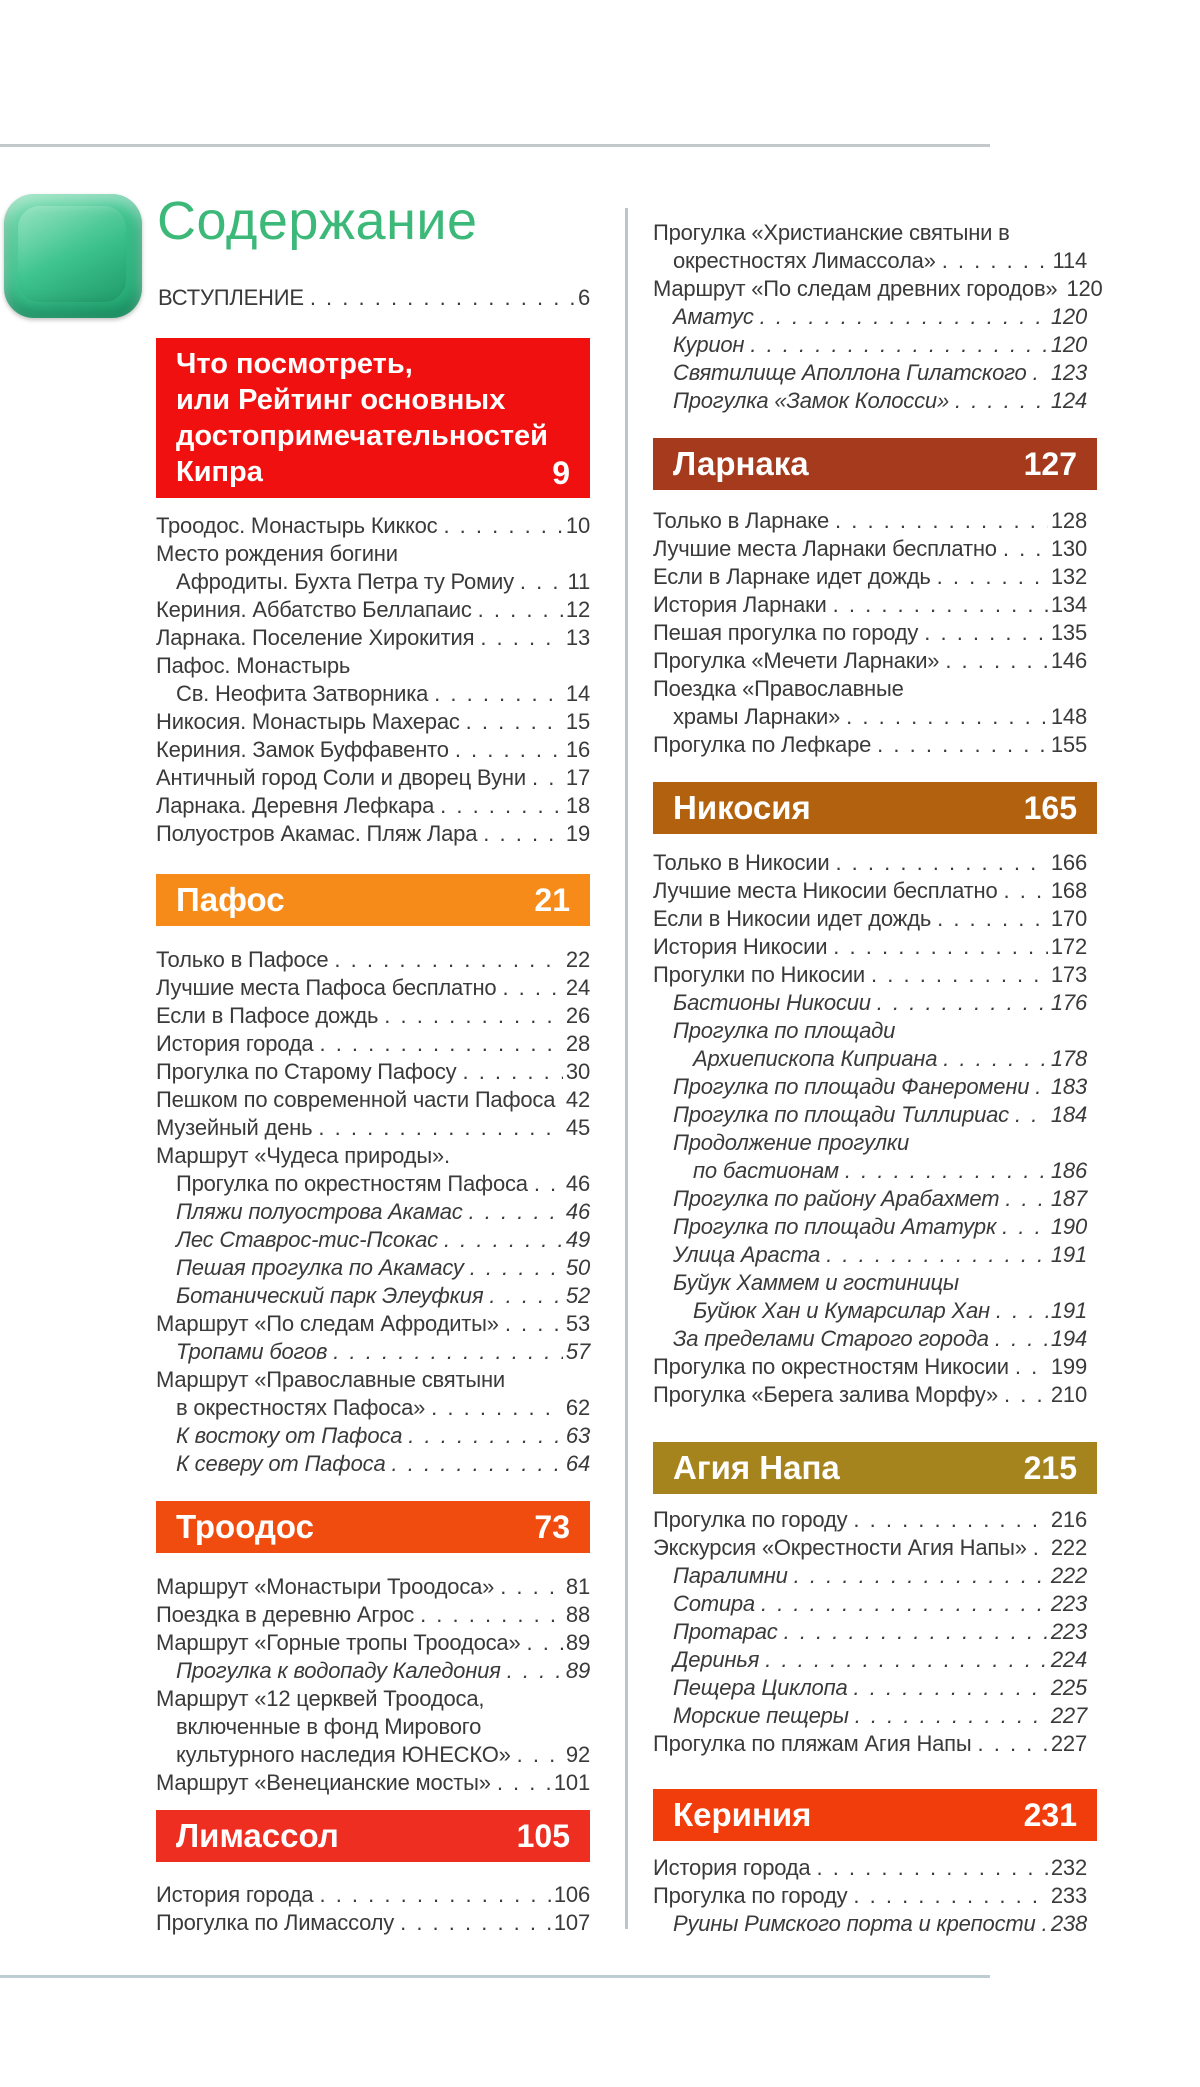 This screenshot has height=2087, width=1200. What do you see at coordinates (870, 373) in the screenshot?
I see `toc-entry: Святилище Аполлона Гилатского 123` at bounding box center [870, 373].